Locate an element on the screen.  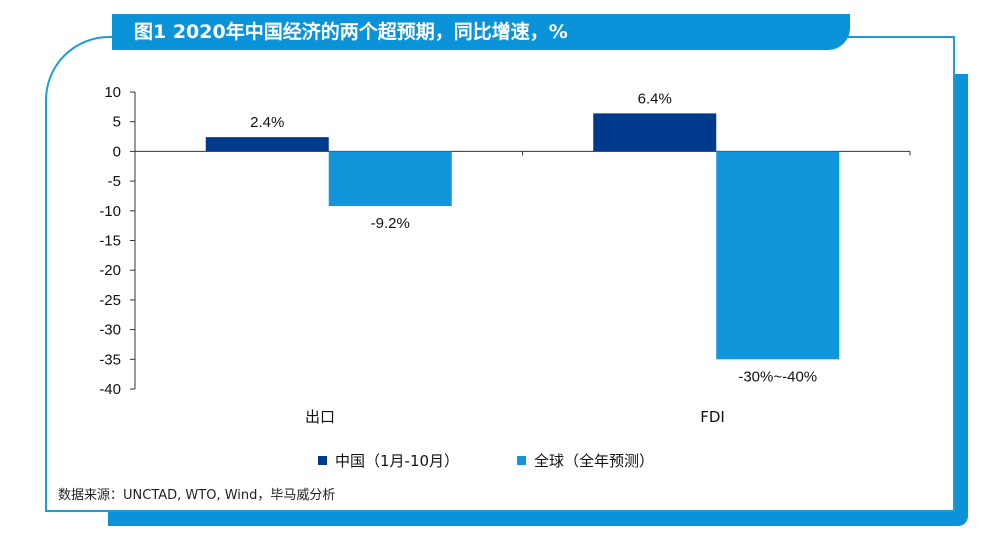
y-tick-label: 0 is located at coordinates (117, 151).